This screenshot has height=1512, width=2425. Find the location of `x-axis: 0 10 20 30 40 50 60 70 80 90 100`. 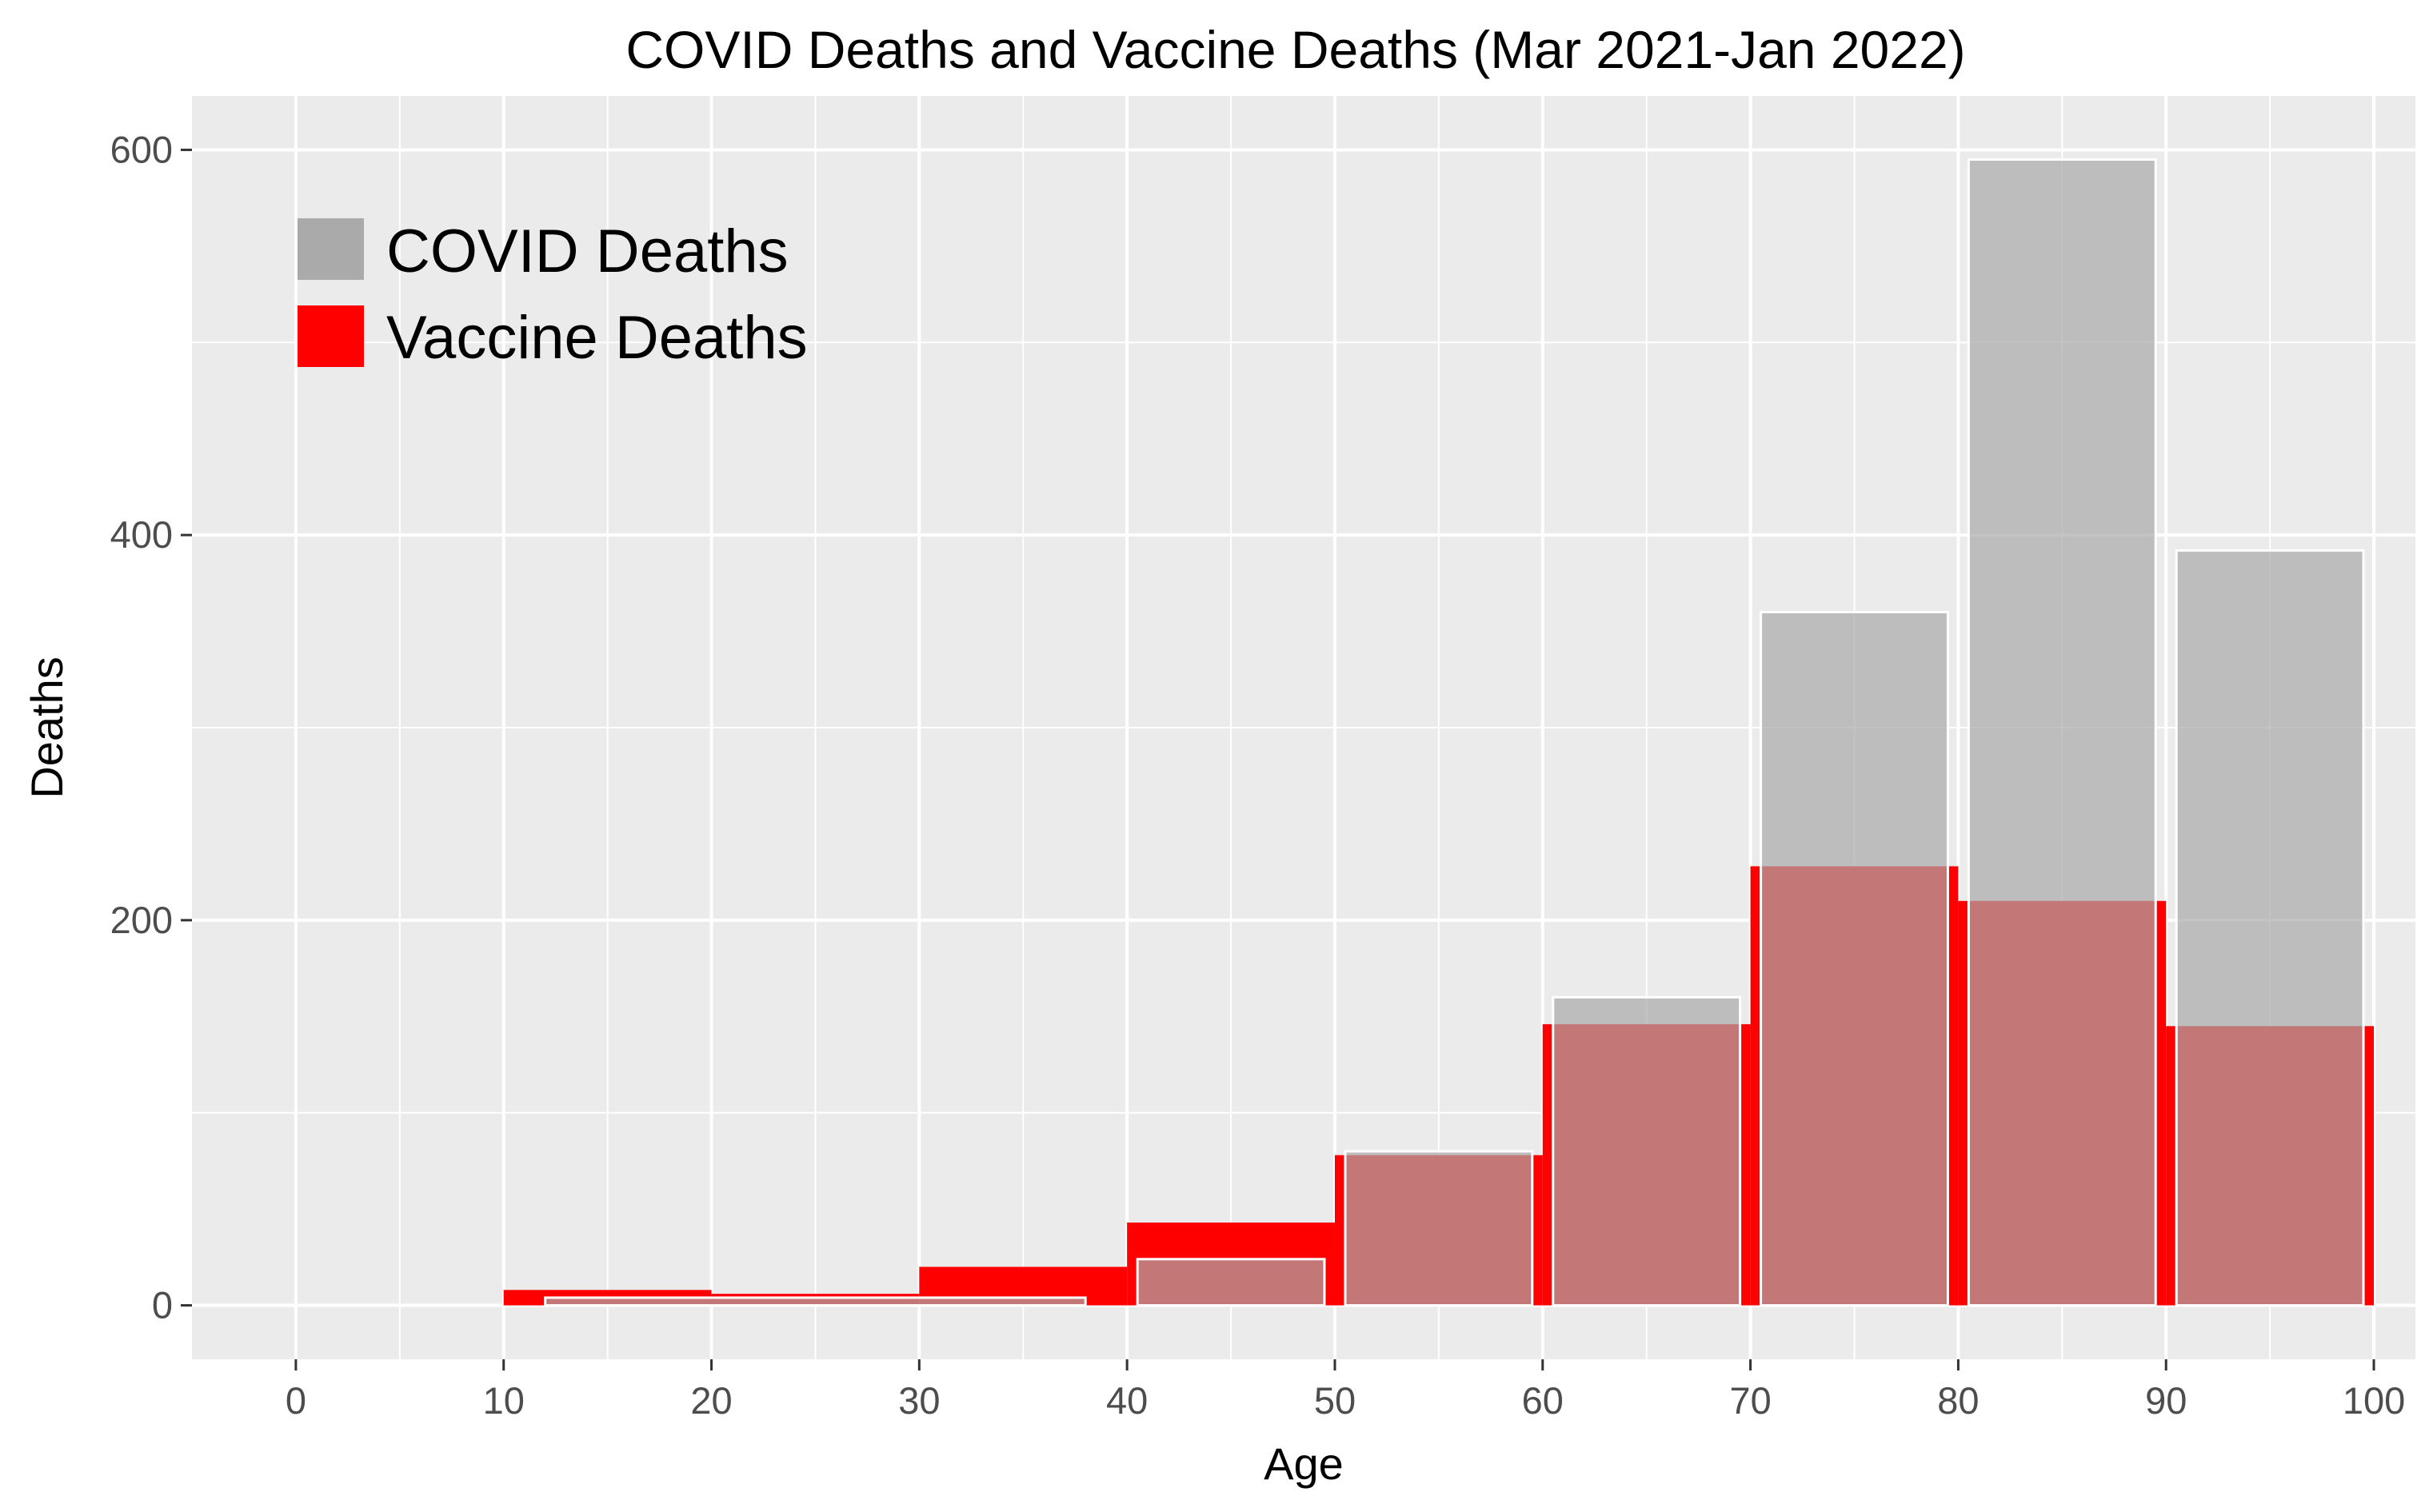

x-axis: 0 10 20 30 40 50 60 70 80 90 100 is located at coordinates (1345, 1390).